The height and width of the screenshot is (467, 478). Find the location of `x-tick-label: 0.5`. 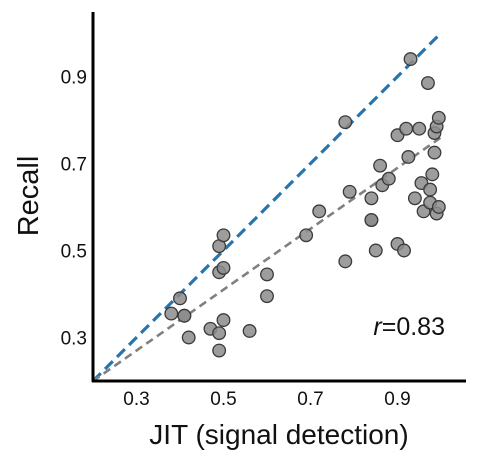

x-tick-label: 0.5 is located at coordinates (223, 399).